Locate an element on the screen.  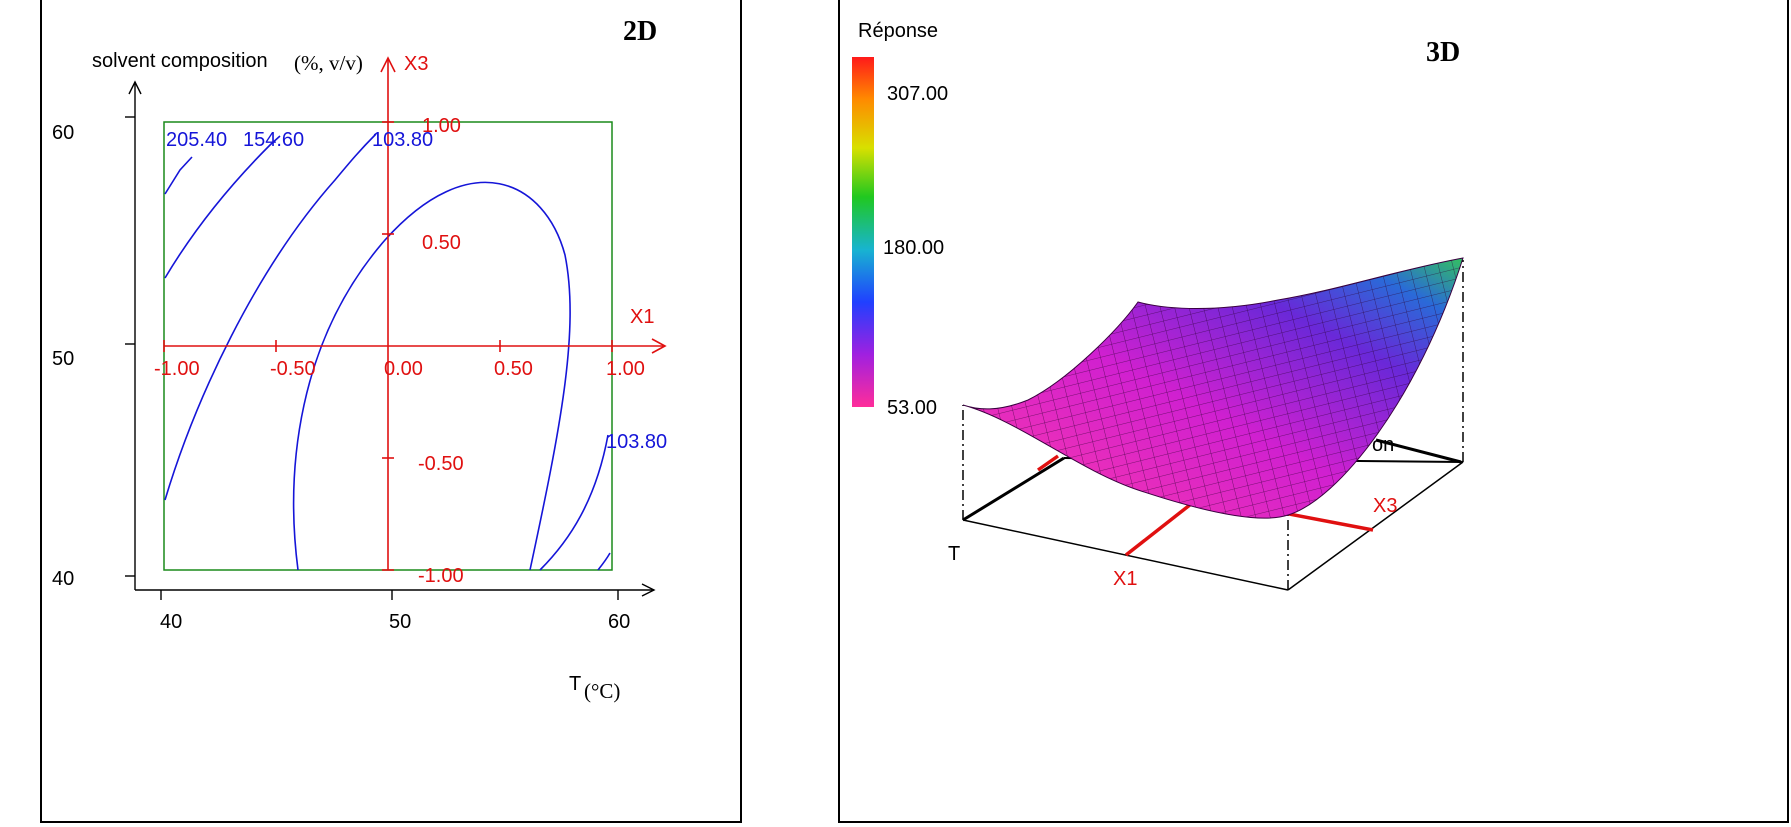
y-tick-label-50: 50 is located at coordinates (63, 359).